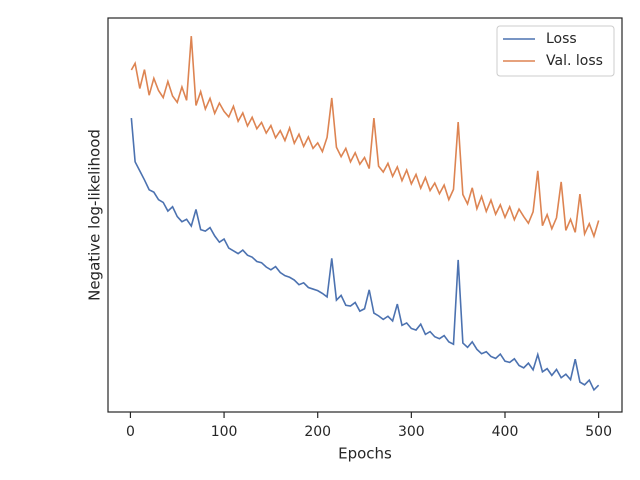 The width and height of the screenshot is (640, 480). What do you see at coordinates (365, 454) in the screenshot?
I see `x-axis-label: Epochs` at bounding box center [365, 454].